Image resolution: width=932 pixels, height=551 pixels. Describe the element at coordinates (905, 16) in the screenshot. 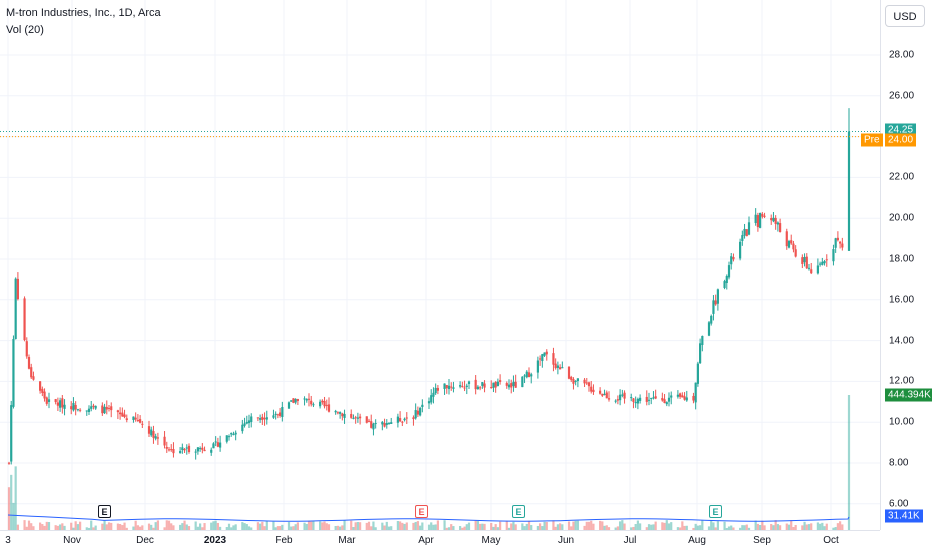

I see `currency-button: USD` at that location.